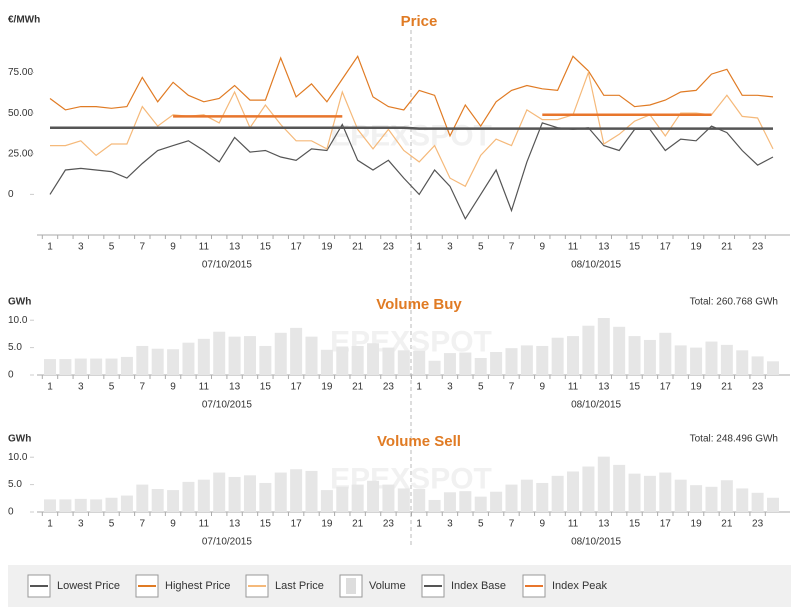  What do you see at coordinates (351, 586) in the screenshot?
I see `legend-swatch` at bounding box center [351, 586].